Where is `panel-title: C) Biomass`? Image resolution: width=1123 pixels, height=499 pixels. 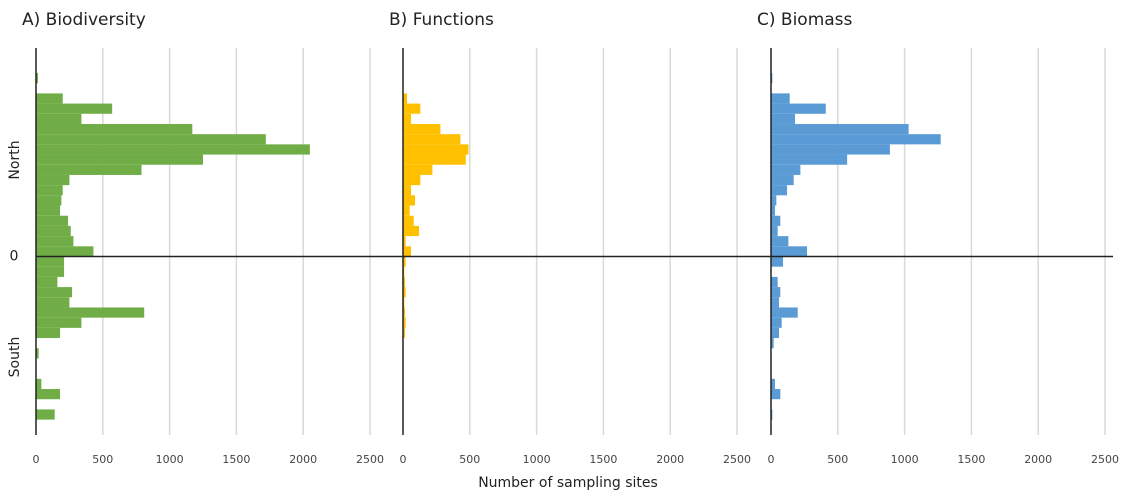 panel-title: C) Biomass is located at coordinates (805, 20).